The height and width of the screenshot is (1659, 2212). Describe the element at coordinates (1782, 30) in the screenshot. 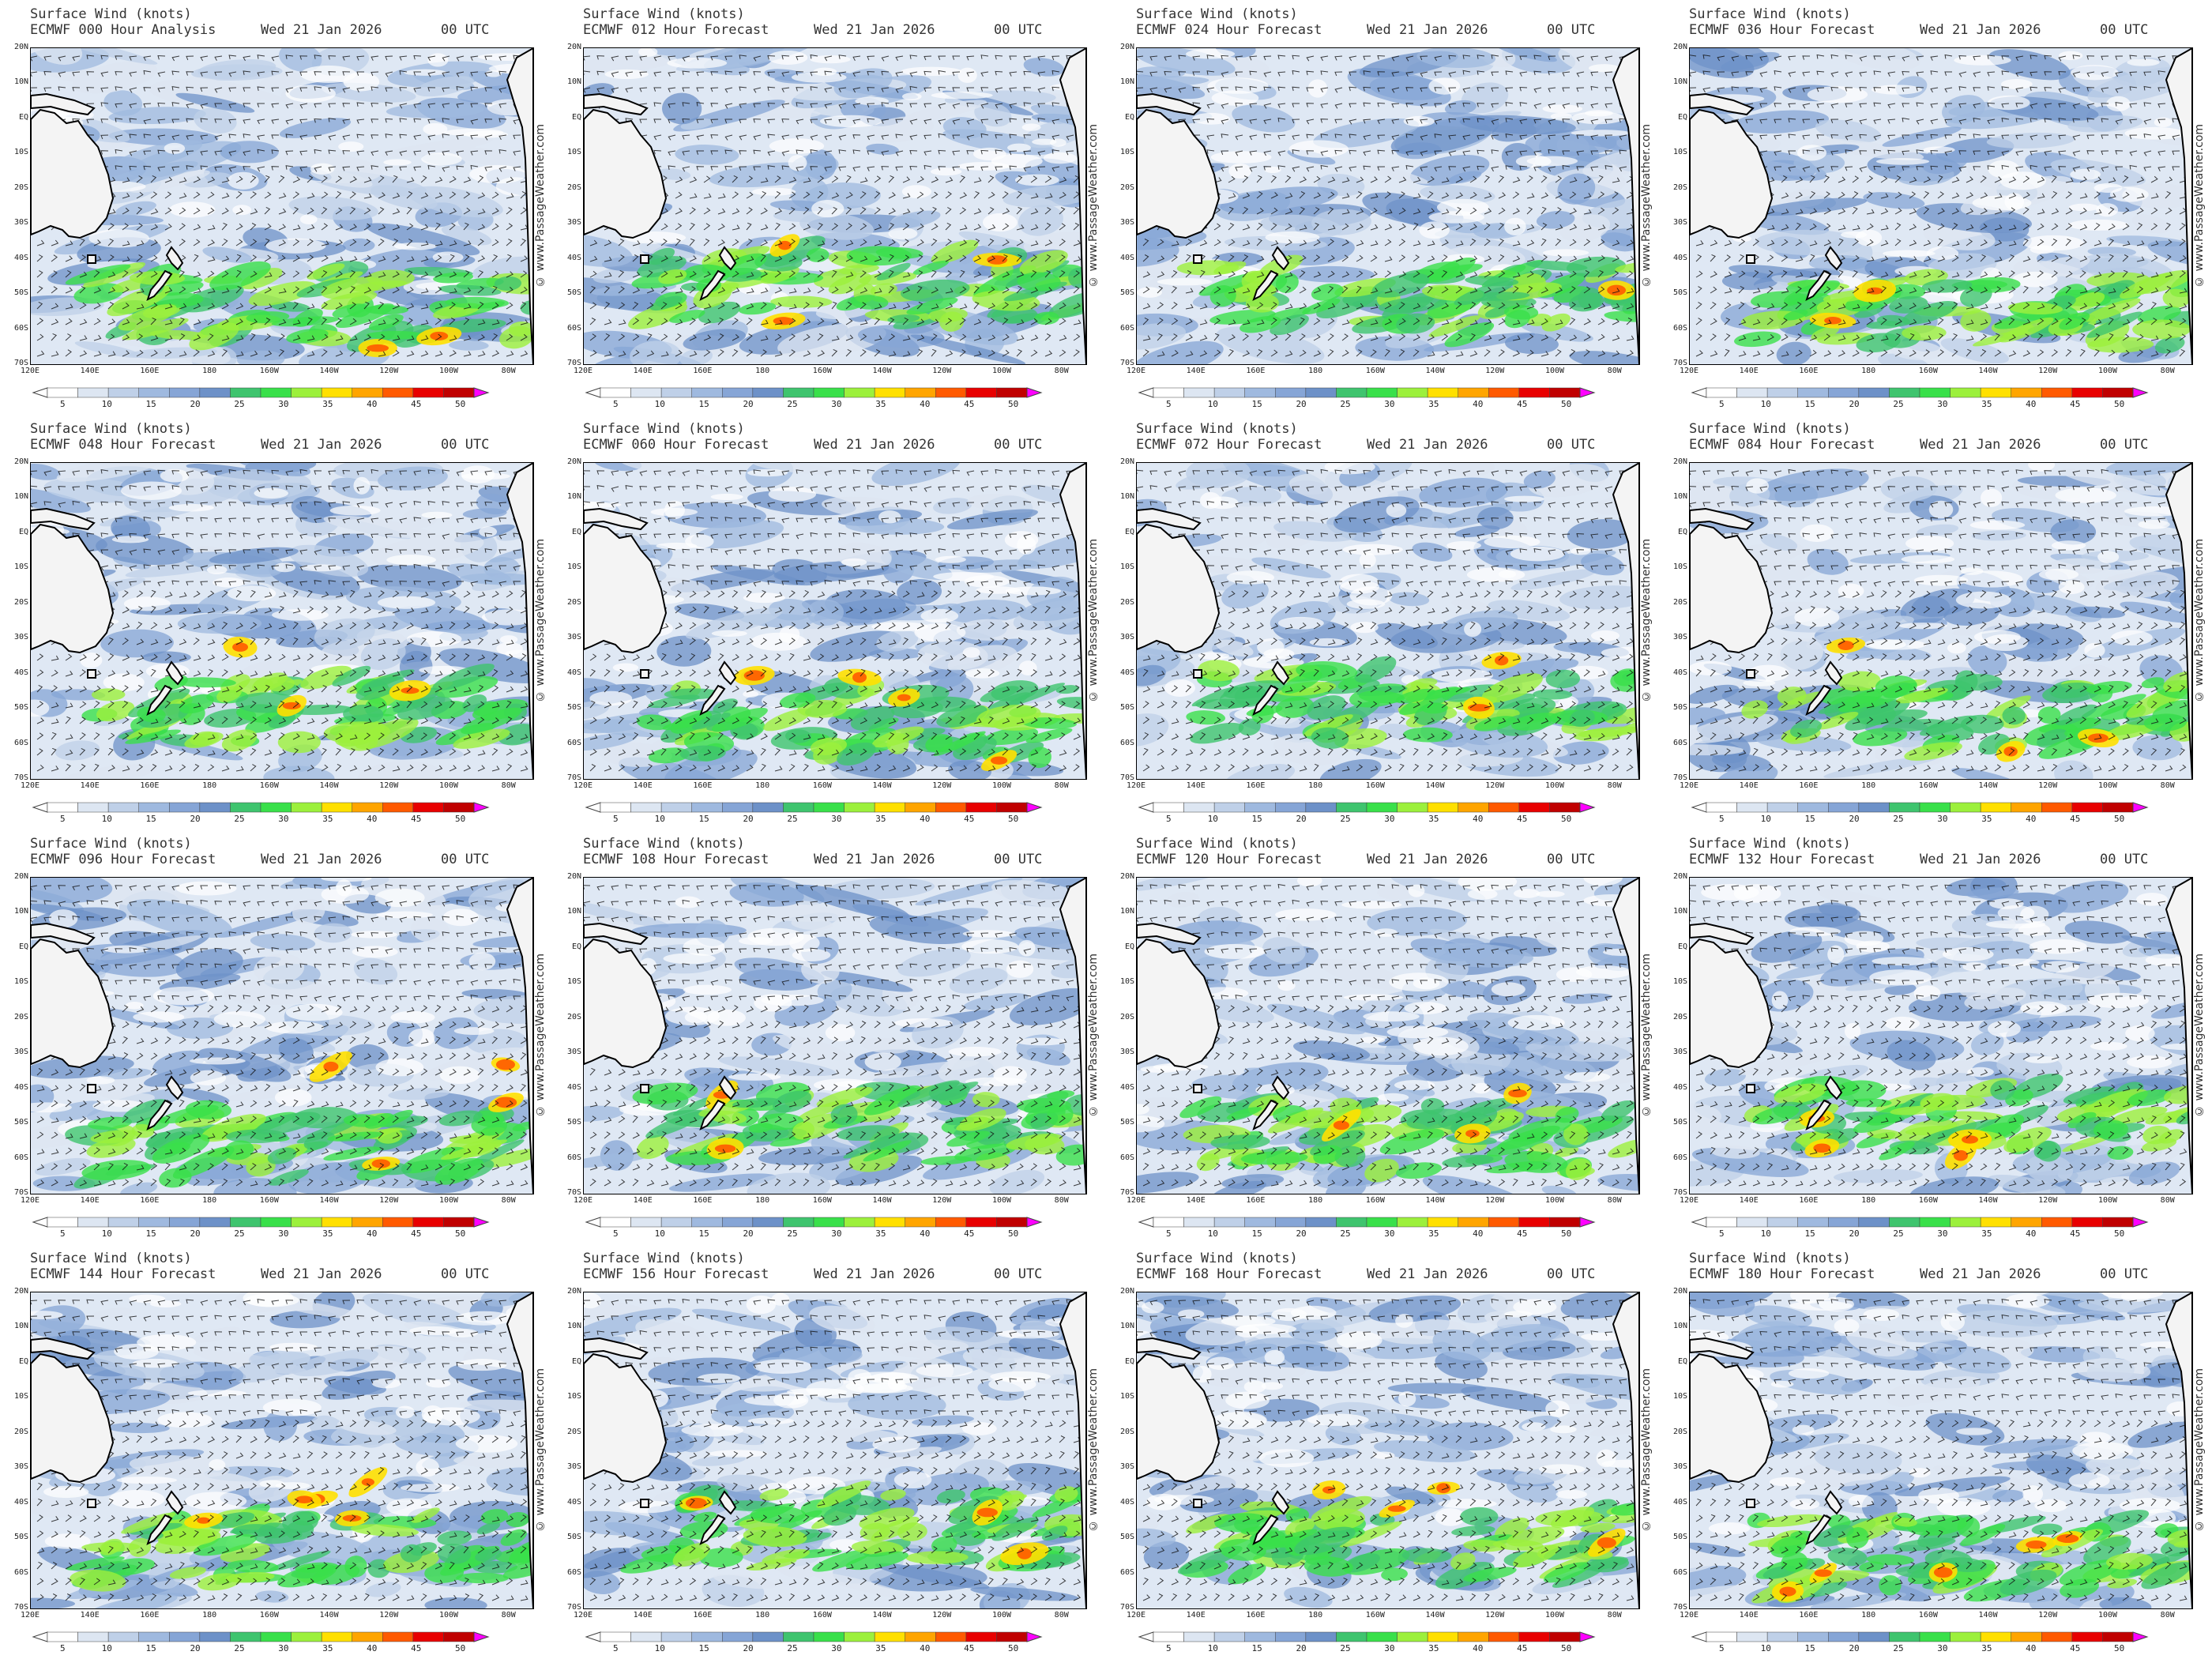

I see `panel-subtitle: ECMWF 036 Hour Forecast` at that location.